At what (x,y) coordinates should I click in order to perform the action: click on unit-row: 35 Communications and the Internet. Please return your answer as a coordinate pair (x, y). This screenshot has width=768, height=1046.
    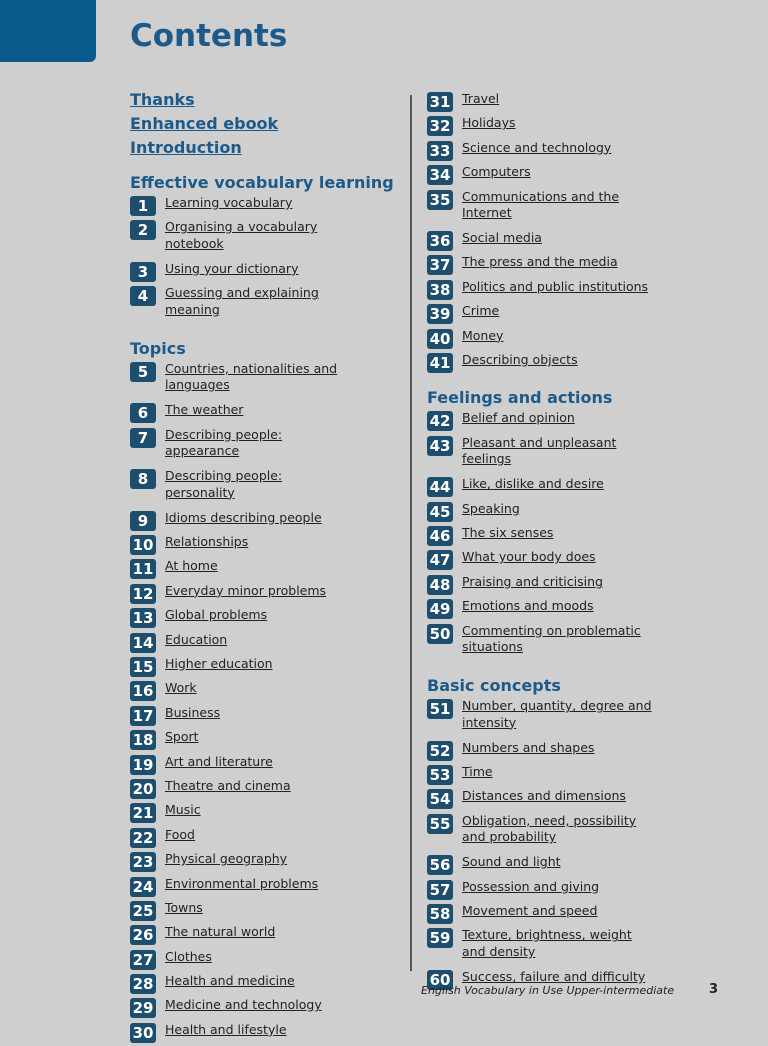
    Looking at the image, I should click on (577, 210).